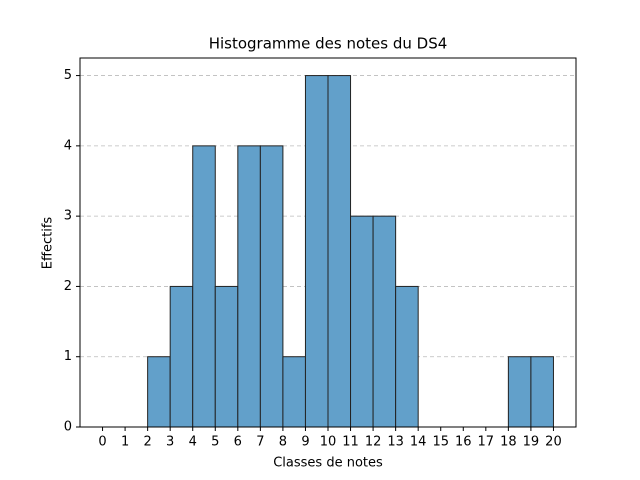  What do you see at coordinates (215, 442) in the screenshot?
I see `x-tick-label: 5` at bounding box center [215, 442].